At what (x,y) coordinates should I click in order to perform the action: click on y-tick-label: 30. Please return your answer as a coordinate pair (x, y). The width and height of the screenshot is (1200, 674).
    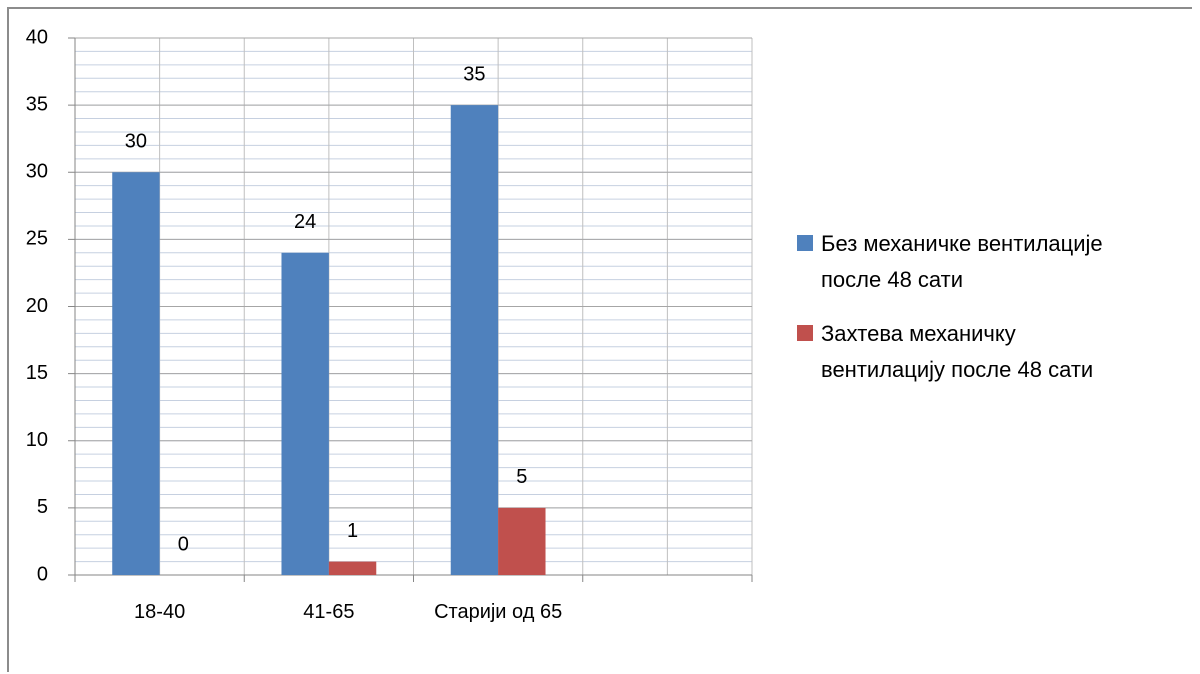
    Looking at the image, I should click on (37, 172).